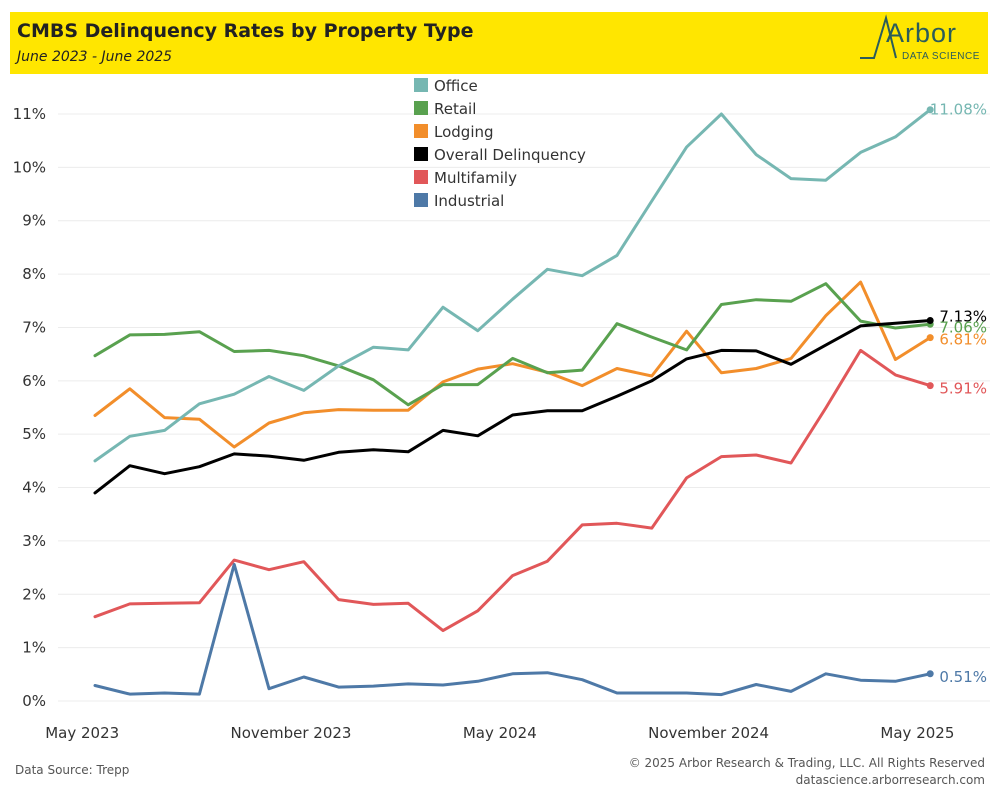 This screenshot has height=800, width=1000. I want to click on chart-title: CMBS Delinquency Rates by Property Type, so click(245, 31).